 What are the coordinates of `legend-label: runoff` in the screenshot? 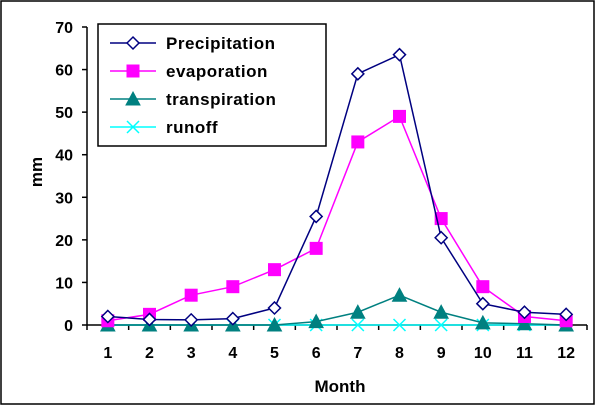 It's located at (192, 127).